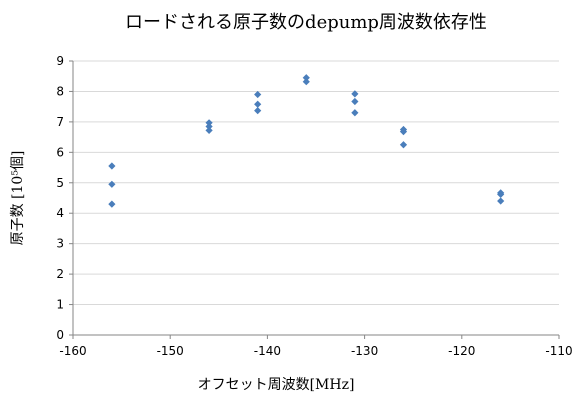  I want to click on x-tick-label: -120, so click(461, 351).